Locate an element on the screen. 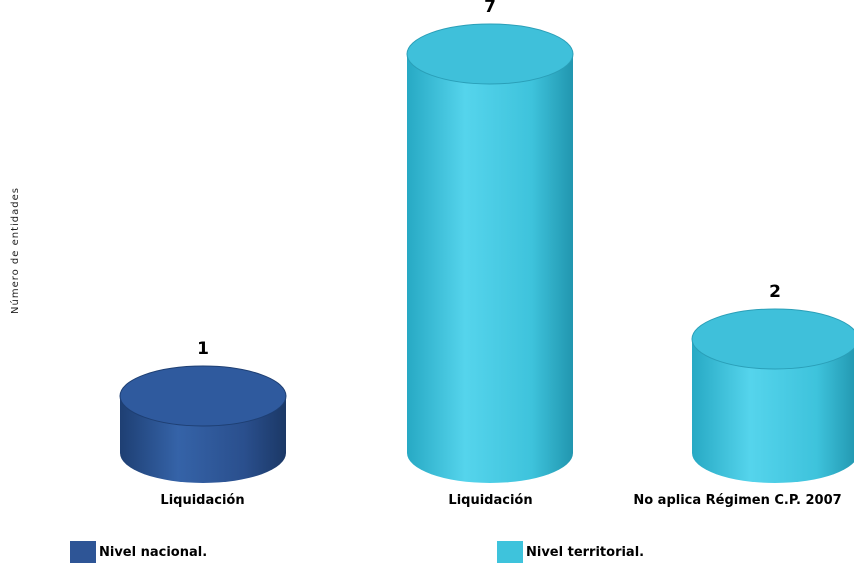  legend-item-nivel-territorial: Nivel territorial. is located at coordinates (570, 552).